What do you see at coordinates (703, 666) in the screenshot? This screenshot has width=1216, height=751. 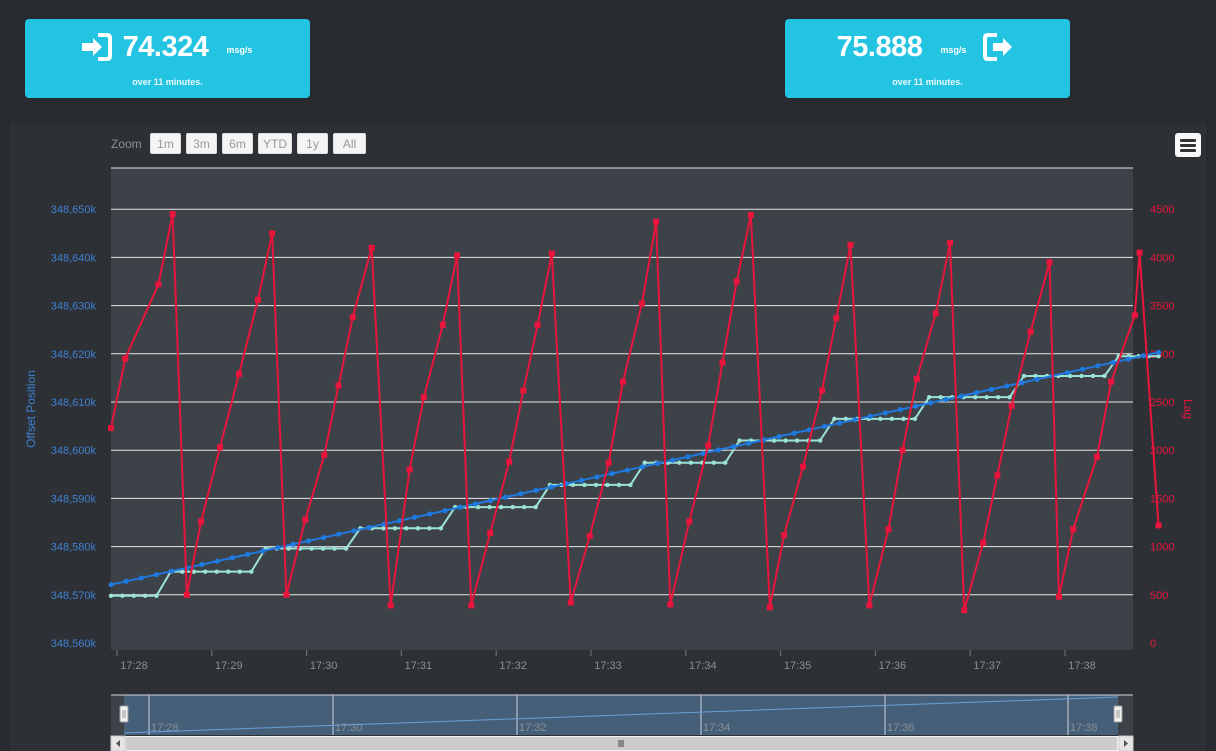 I see `x-tick-label: 17:34` at bounding box center [703, 666].